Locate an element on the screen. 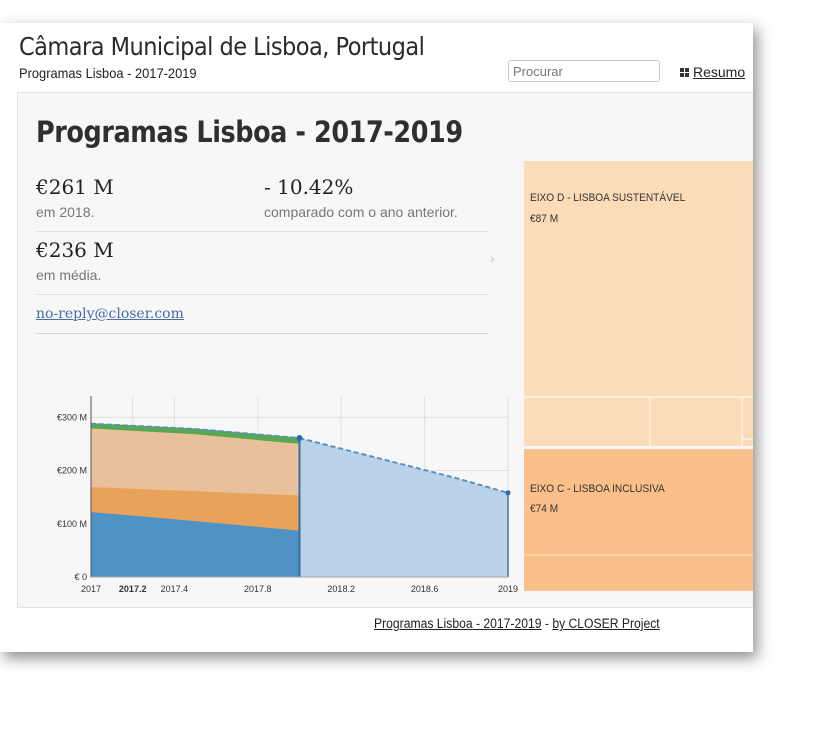 The width and height of the screenshot is (833, 731). current-point is located at coordinates (299, 438).